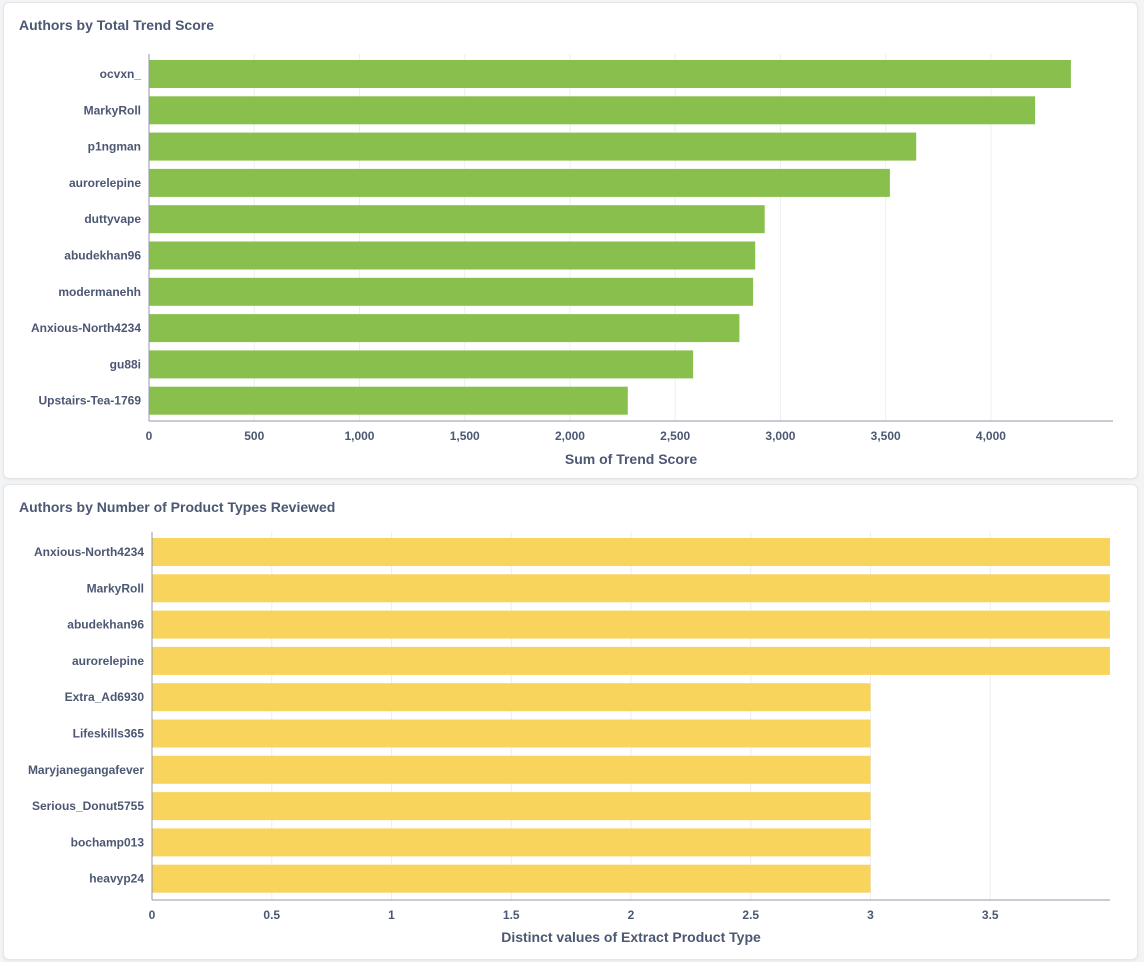 The width and height of the screenshot is (1144, 962). What do you see at coordinates (88, 806) in the screenshot?
I see `category-label: Serious_Donut5755` at bounding box center [88, 806].